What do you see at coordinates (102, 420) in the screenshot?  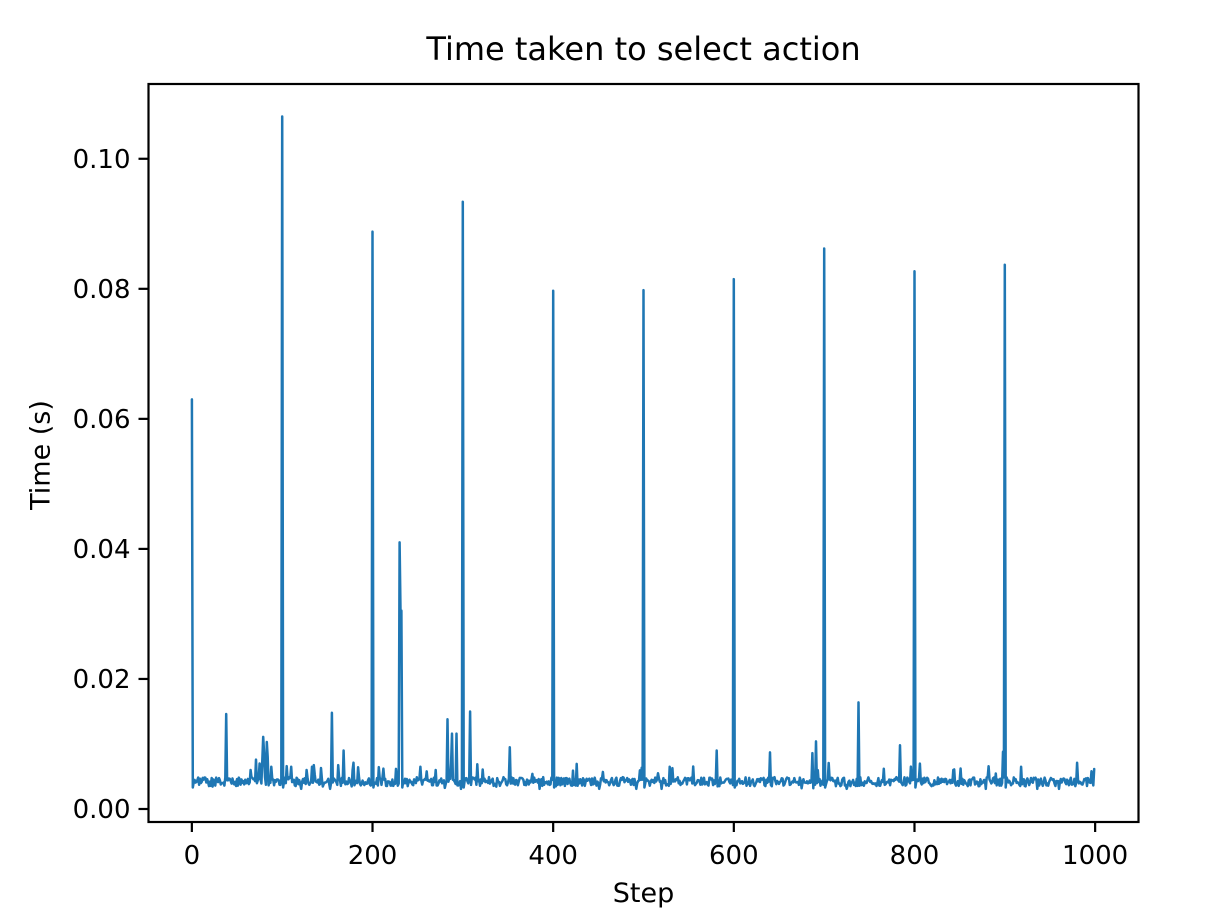 I see `y-tick-label: 0.06` at bounding box center [102, 420].